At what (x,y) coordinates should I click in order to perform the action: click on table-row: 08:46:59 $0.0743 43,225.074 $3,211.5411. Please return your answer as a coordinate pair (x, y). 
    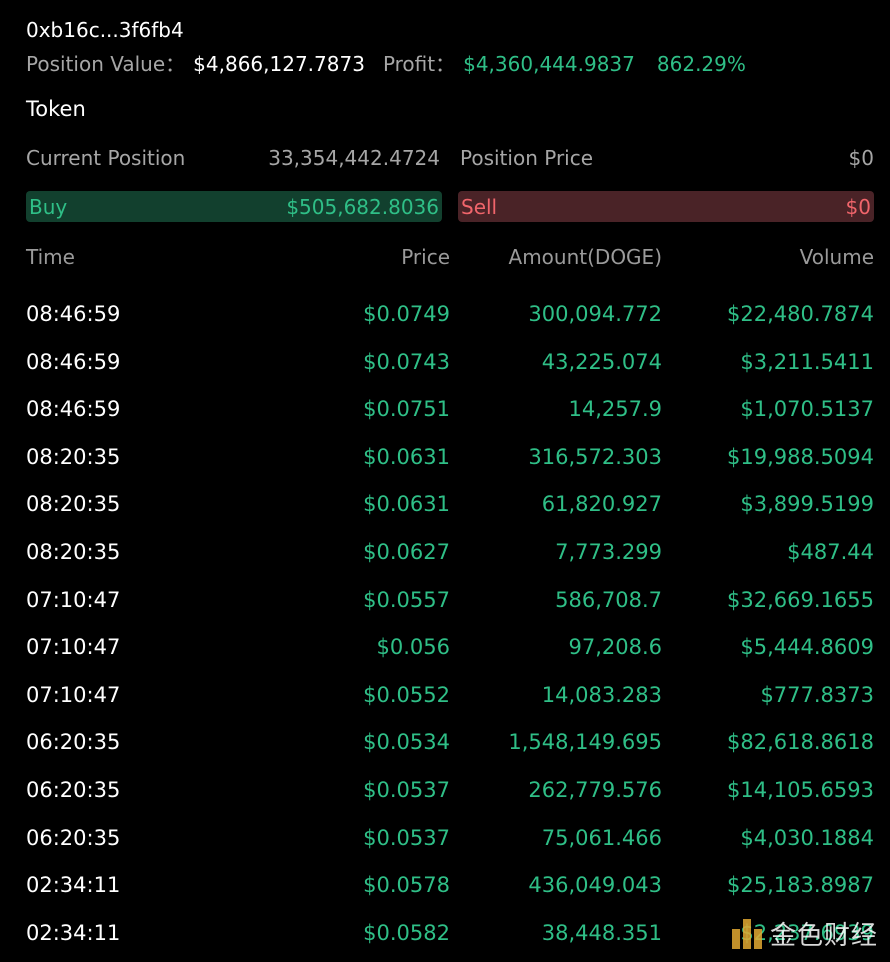
    Looking at the image, I should click on (445, 362).